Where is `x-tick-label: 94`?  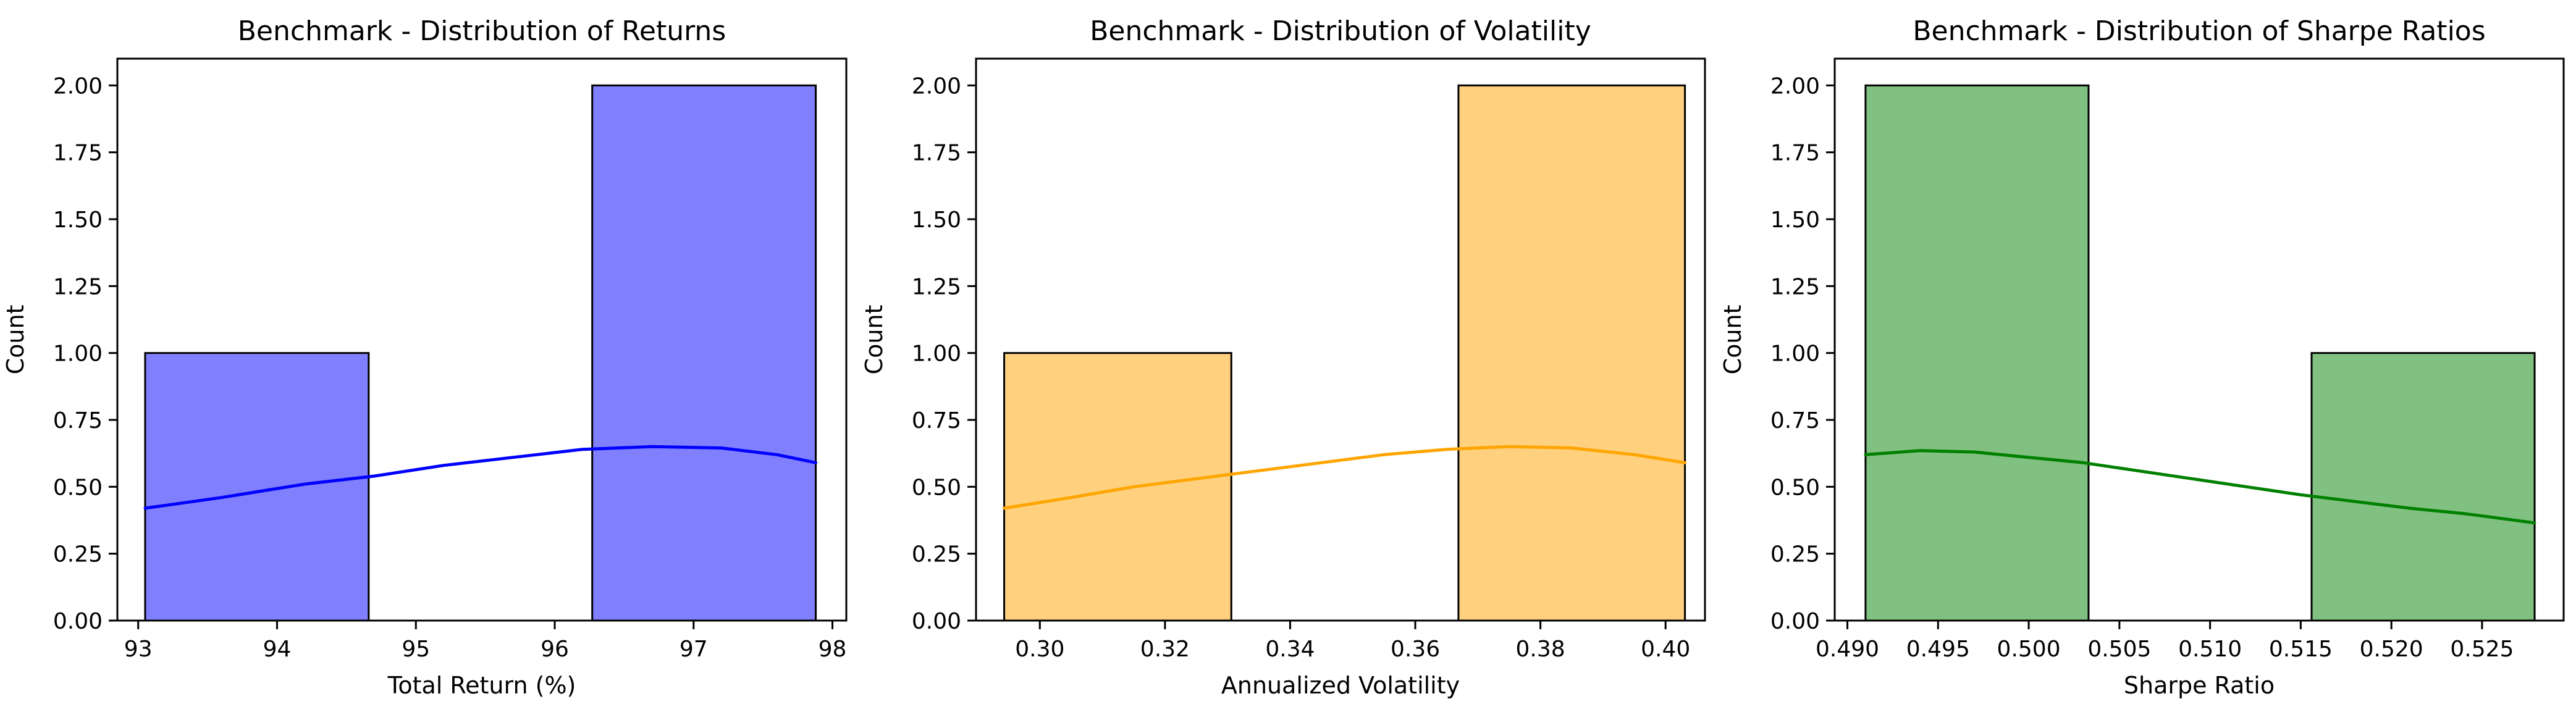 x-tick-label: 94 is located at coordinates (277, 649).